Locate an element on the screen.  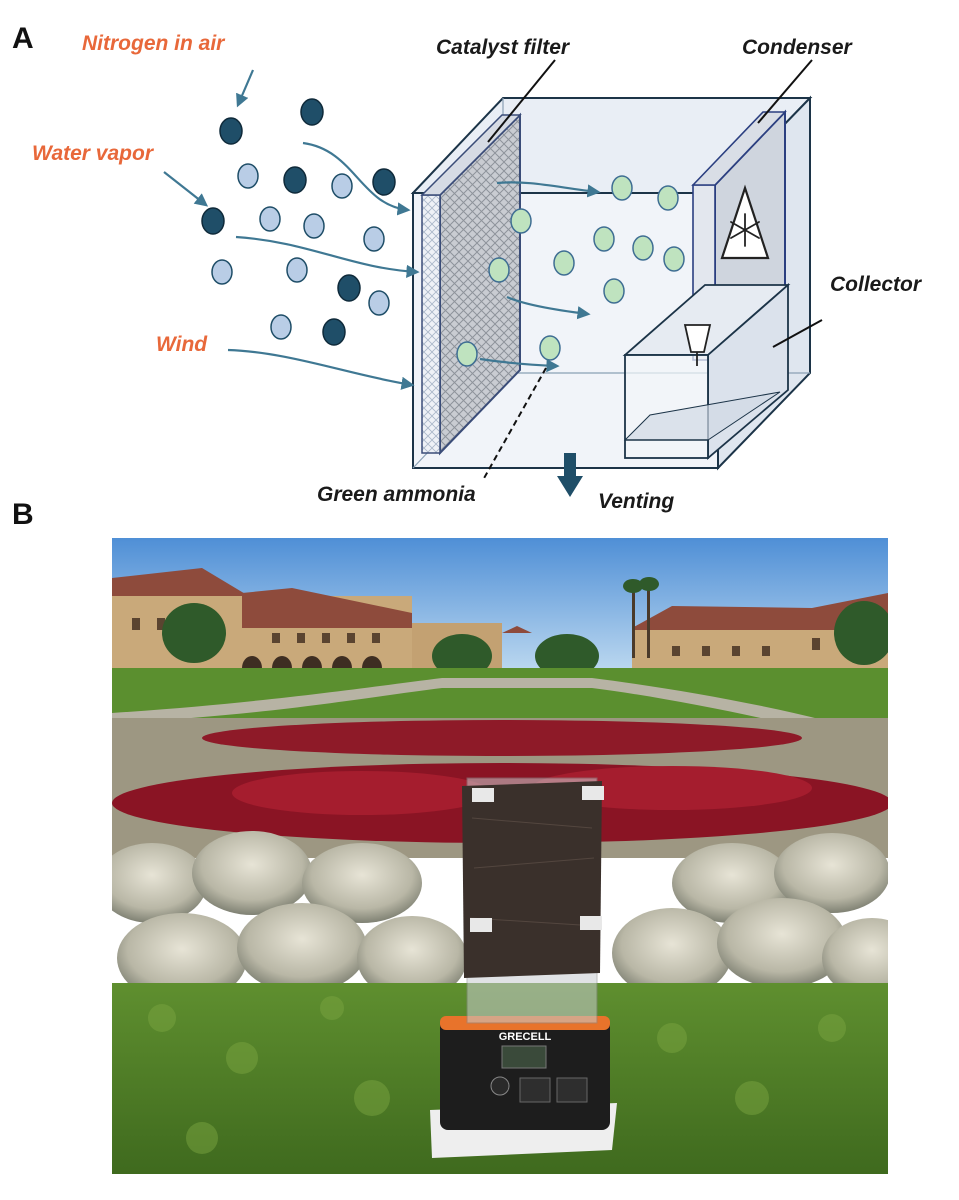
grass-tufts is located at coordinates (500, 917).